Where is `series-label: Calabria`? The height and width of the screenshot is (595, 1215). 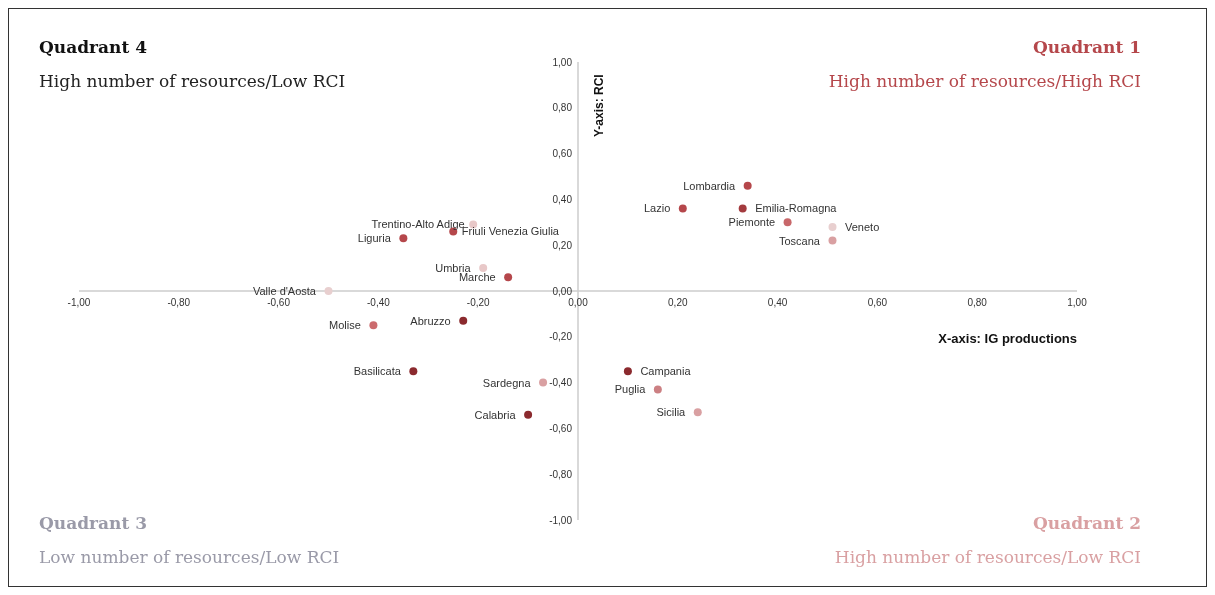
series-label: Calabria is located at coordinates (495, 414).